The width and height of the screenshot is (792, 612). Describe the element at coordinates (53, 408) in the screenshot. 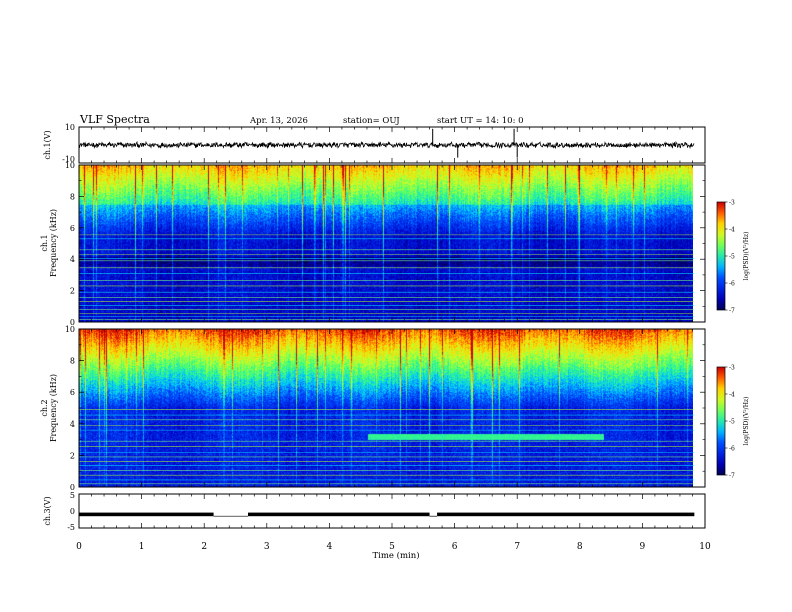

I see `ch2-freq-ylabel: Frequency (kHz)` at that location.